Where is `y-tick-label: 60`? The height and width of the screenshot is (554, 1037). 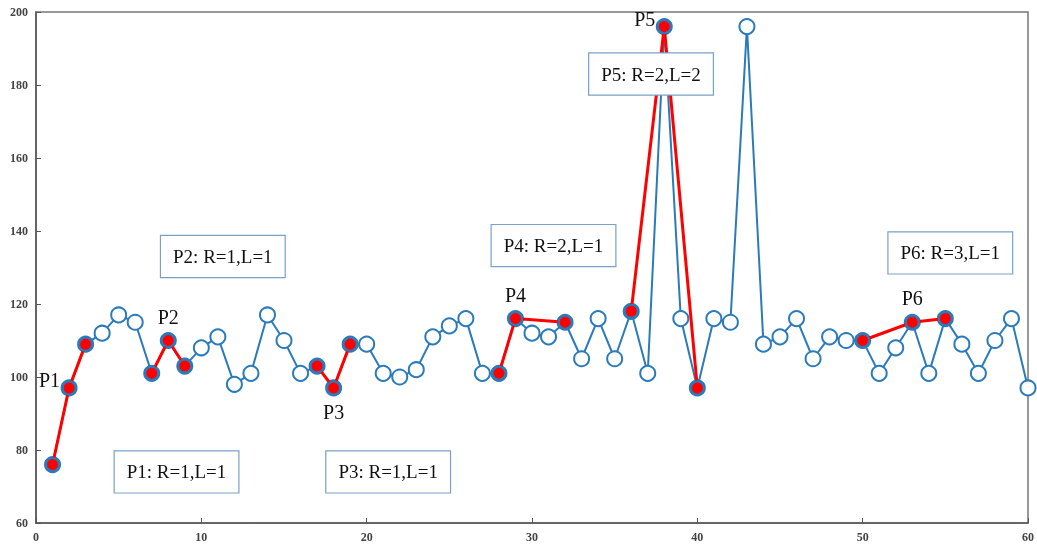
y-tick-label: 60 is located at coordinates (22, 523).